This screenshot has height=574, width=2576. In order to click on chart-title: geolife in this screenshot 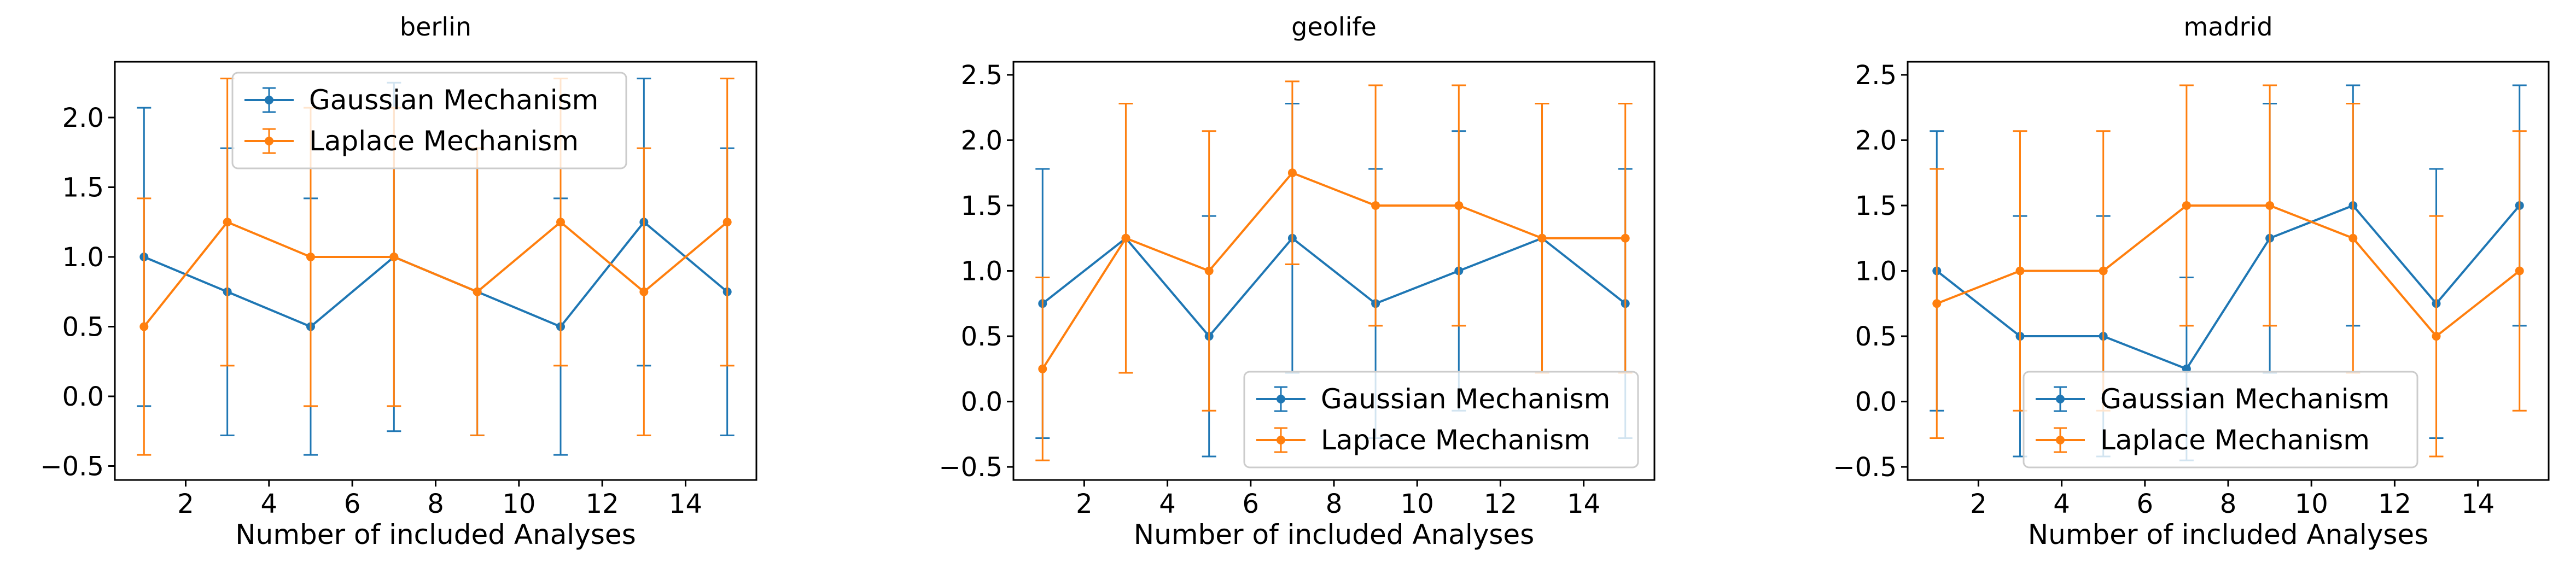, I will do `click(1334, 27)`.